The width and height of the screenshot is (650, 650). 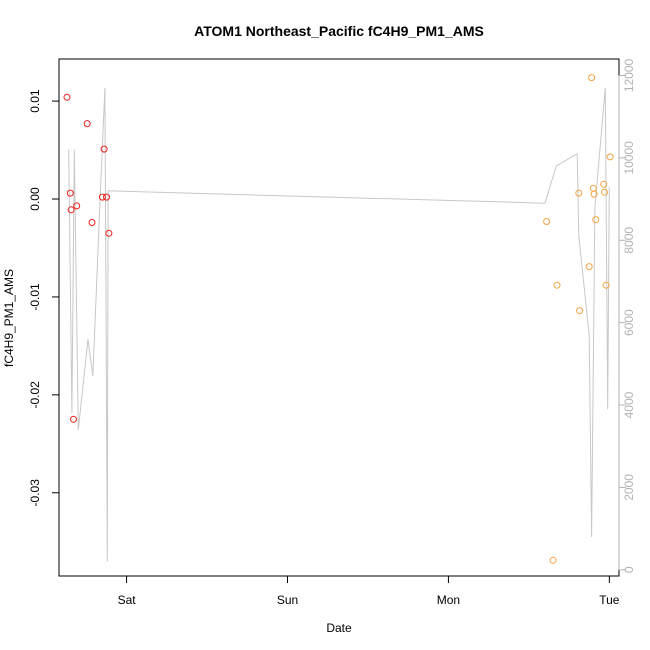 I want to click on y-tick-label: 0.01, so click(x=35, y=101).